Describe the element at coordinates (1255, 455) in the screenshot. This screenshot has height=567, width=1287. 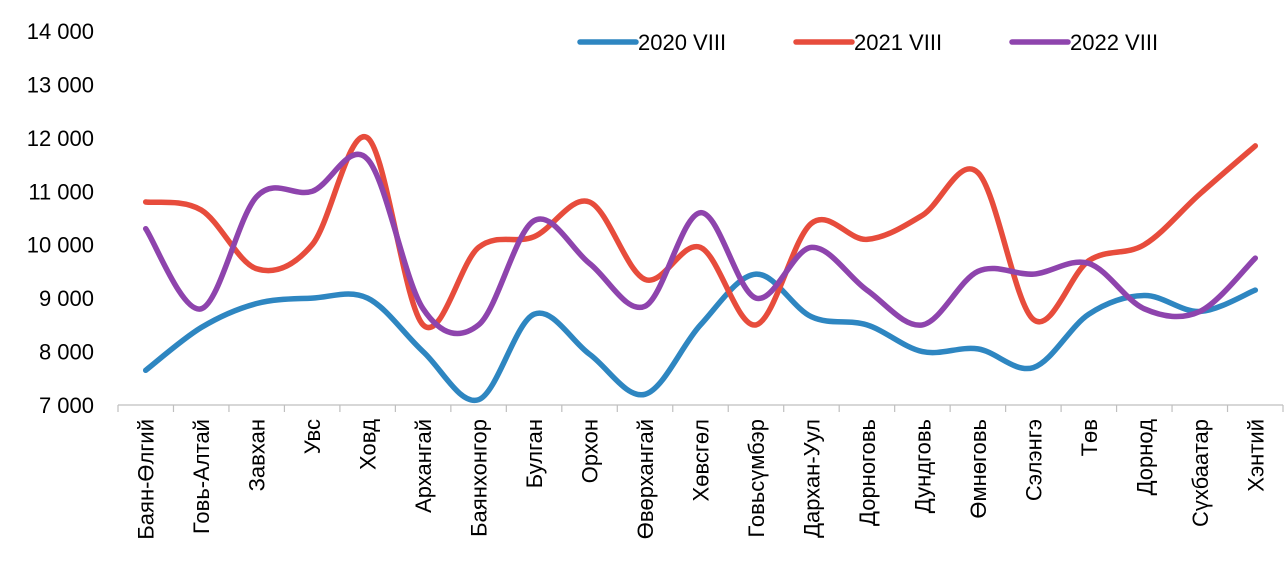
I see `x-tick-label: Хэнтий` at that location.